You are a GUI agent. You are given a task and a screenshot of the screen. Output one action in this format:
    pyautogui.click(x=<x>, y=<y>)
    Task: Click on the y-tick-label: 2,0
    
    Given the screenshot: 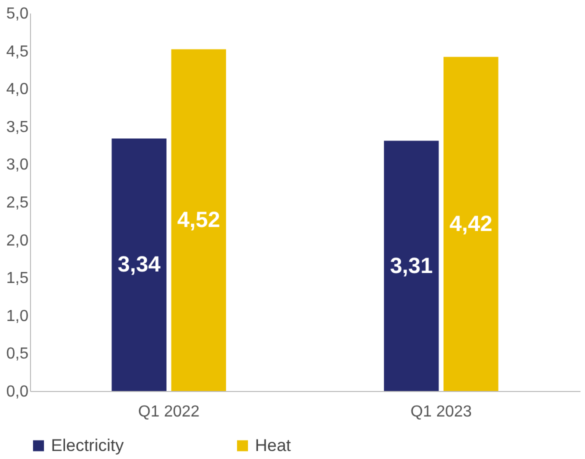 What is the action you would take?
    pyautogui.click(x=17, y=241)
    